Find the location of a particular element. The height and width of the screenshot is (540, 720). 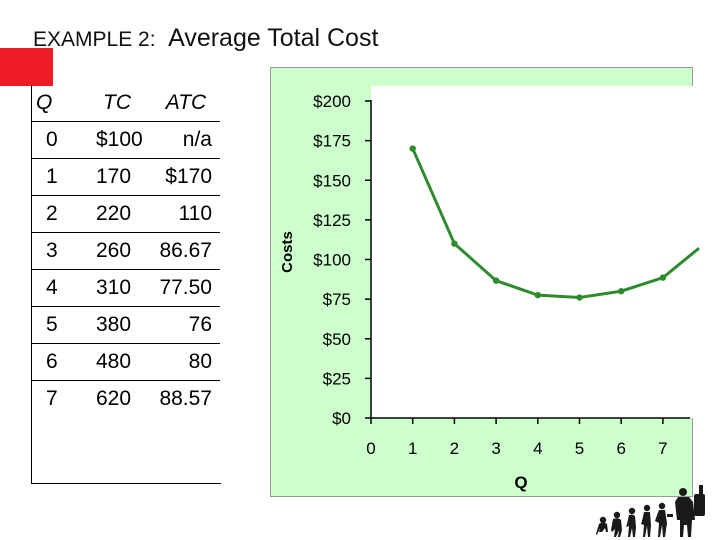

table-row: 3 260 86.67 is located at coordinates (126, 251).